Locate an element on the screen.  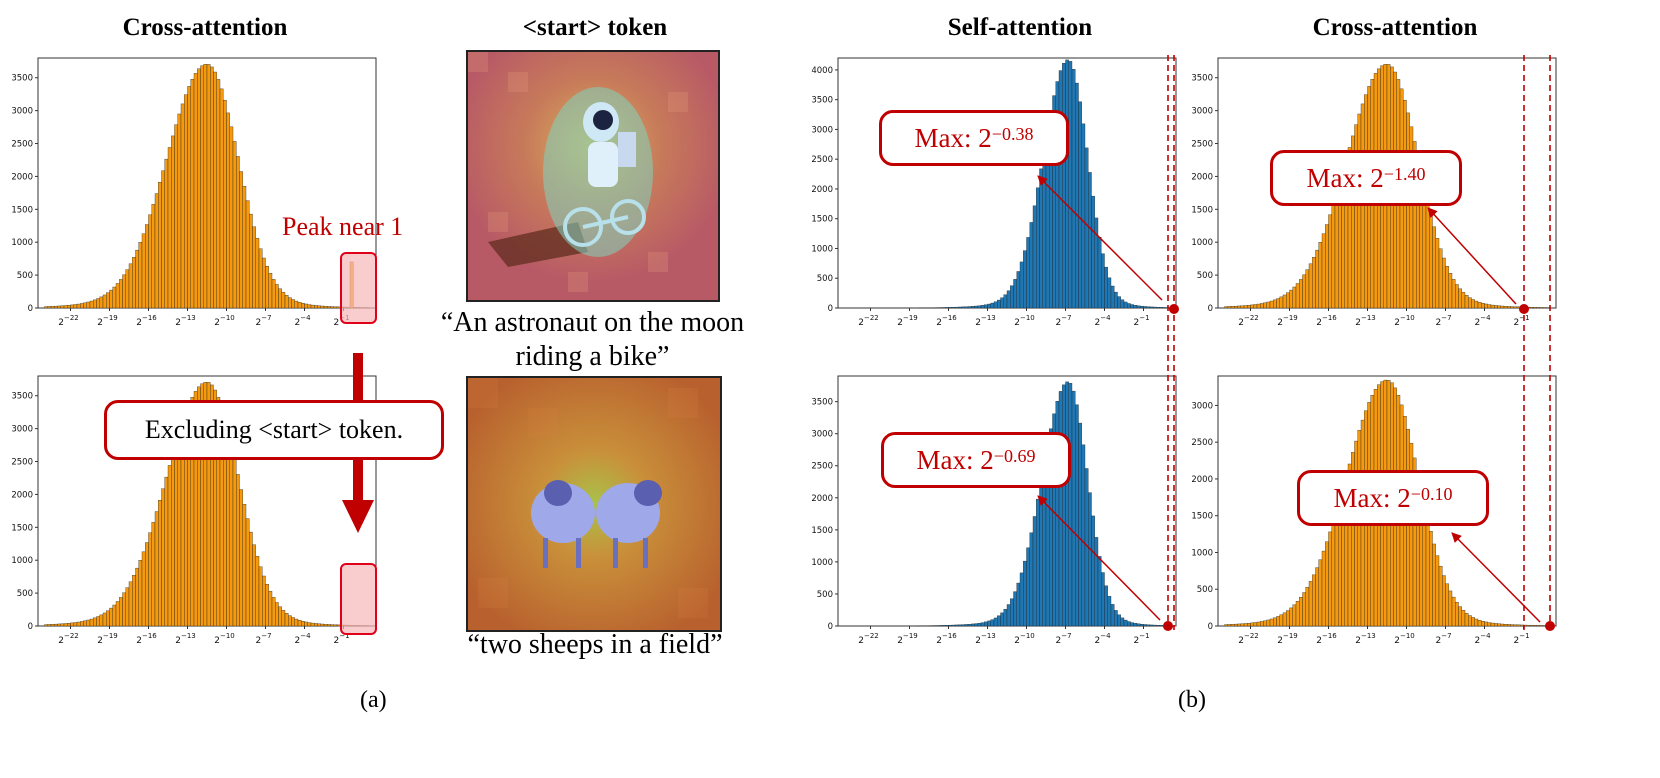
title-start-token: <start> token is located at coordinates (595, 27).